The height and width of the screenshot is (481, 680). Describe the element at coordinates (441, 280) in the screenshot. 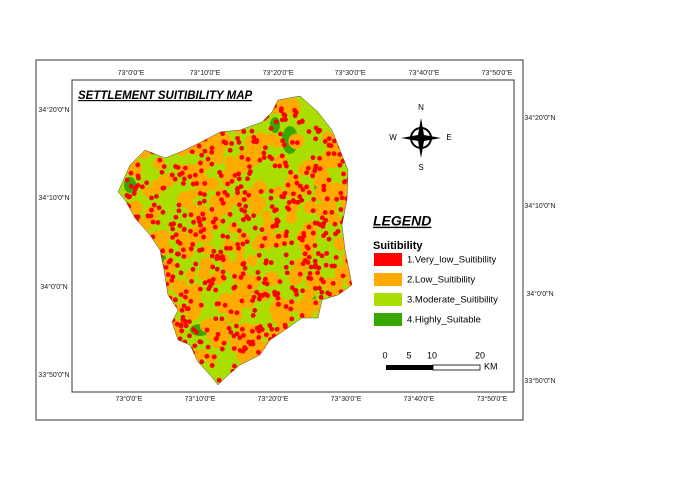

I see `legend-label: 2.Low_Suitibility` at that location.